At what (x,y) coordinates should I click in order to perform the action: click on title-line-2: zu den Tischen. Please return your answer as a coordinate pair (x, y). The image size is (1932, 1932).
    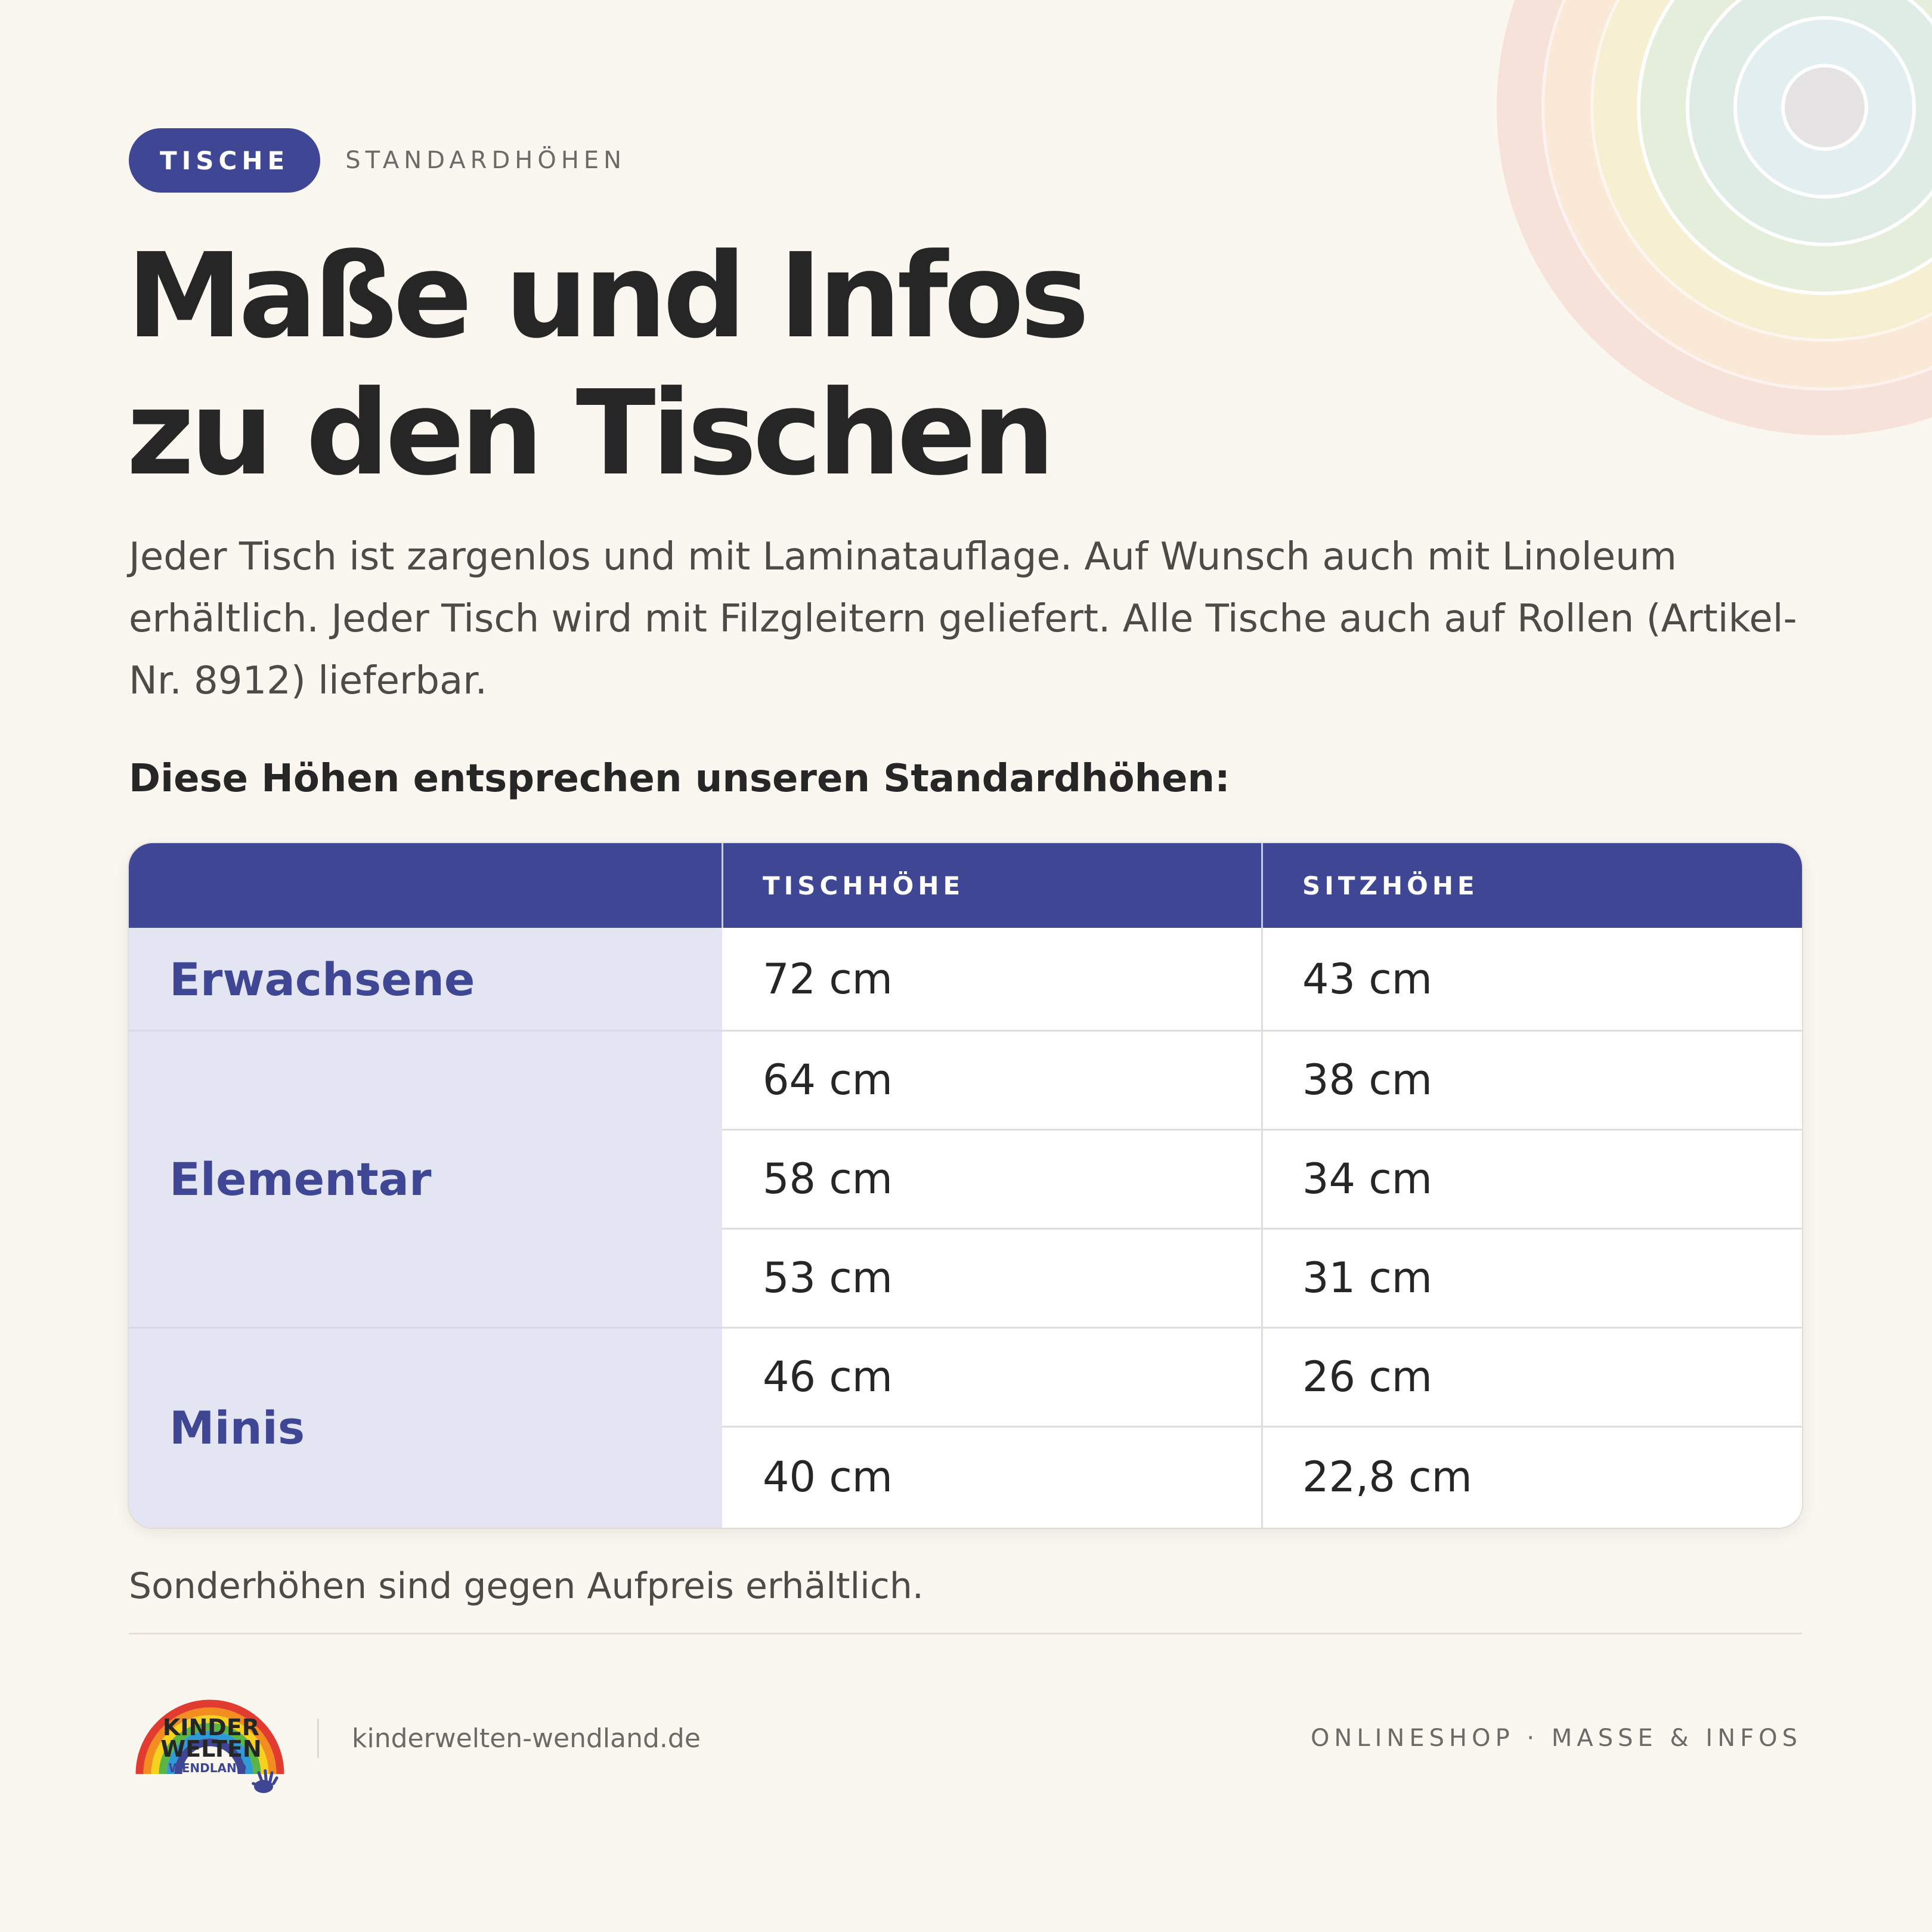
    Looking at the image, I should click on (591, 433).